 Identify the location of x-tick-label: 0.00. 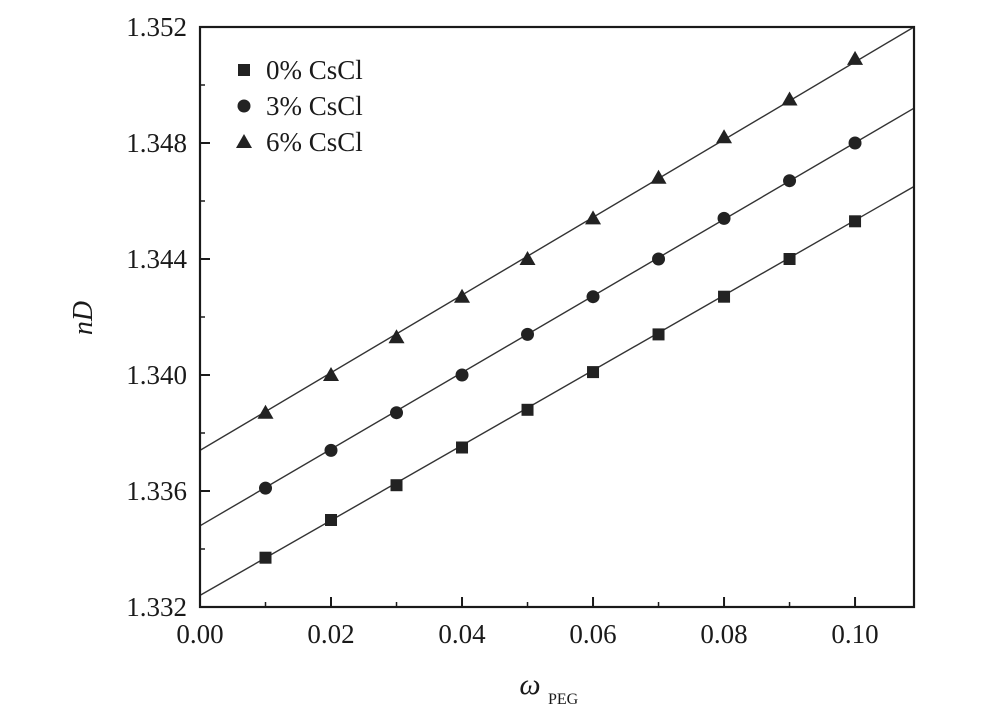
(199, 634).